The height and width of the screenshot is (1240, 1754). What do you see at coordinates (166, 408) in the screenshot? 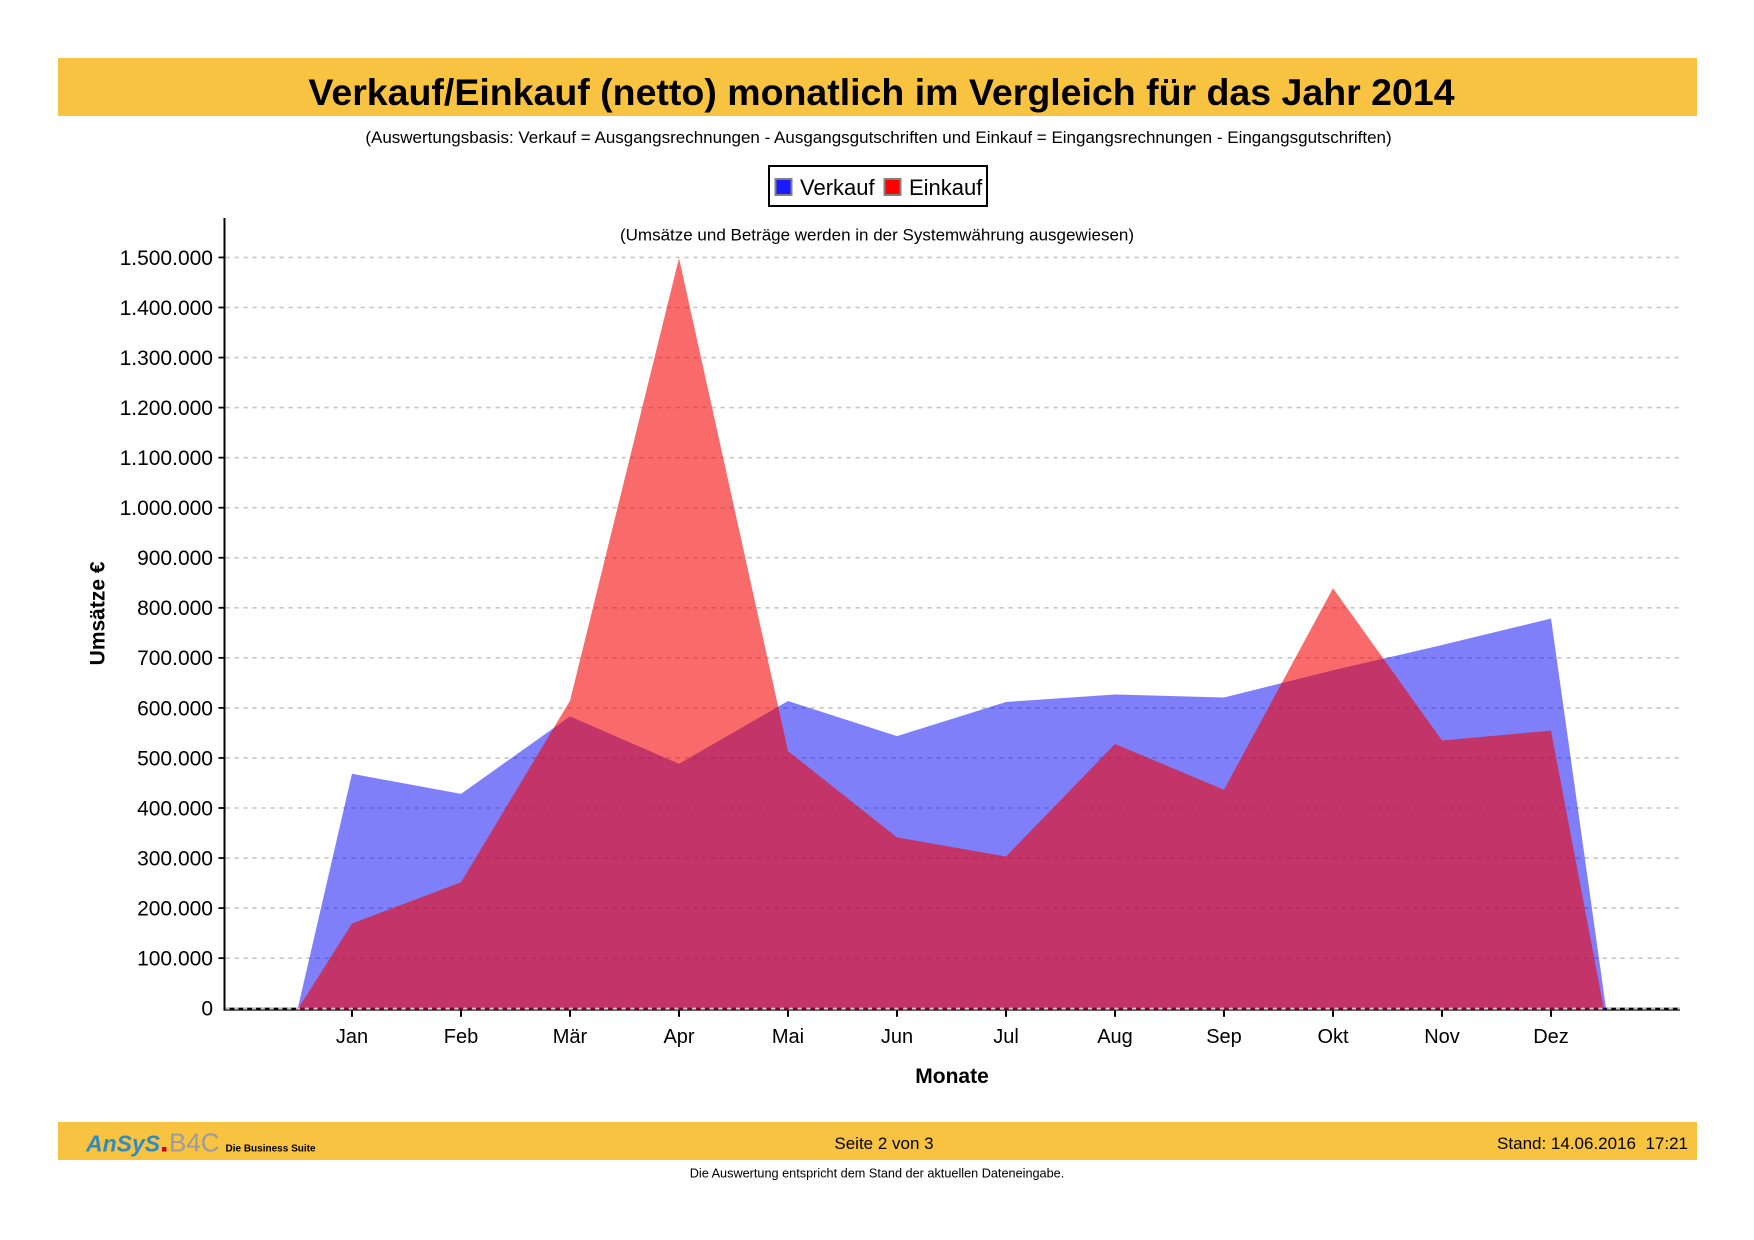
I see `svg-text: 1.200.000` at bounding box center [166, 408].